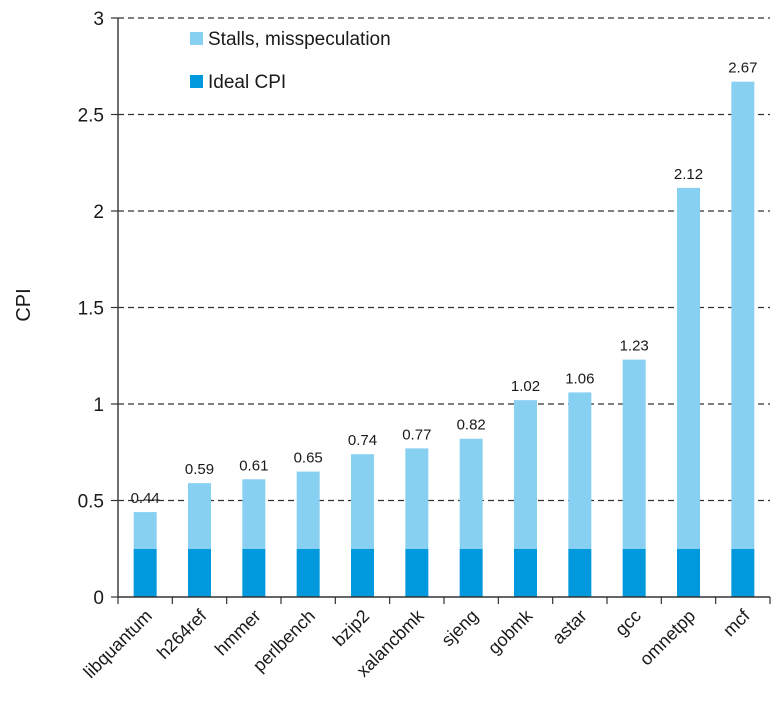 The image size is (777, 728). I want to click on bar-total-label: 0.59, so click(199, 469).